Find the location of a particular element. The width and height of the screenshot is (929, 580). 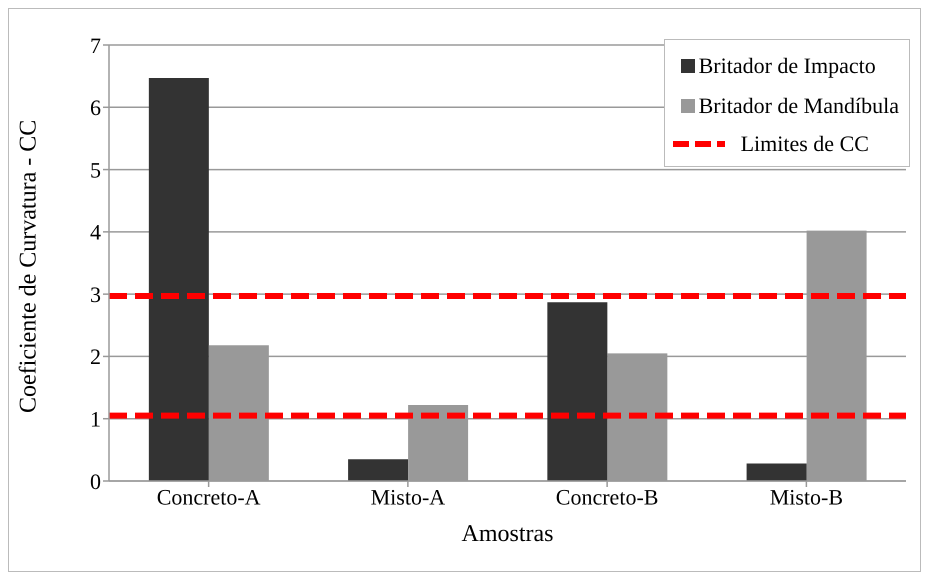

y-tick-label: 4 is located at coordinates (95, 232).